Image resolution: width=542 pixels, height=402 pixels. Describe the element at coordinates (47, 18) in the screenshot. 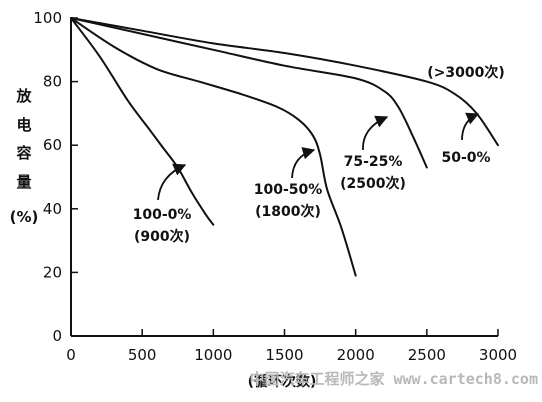

I see `y-tick-label: 100` at that location.